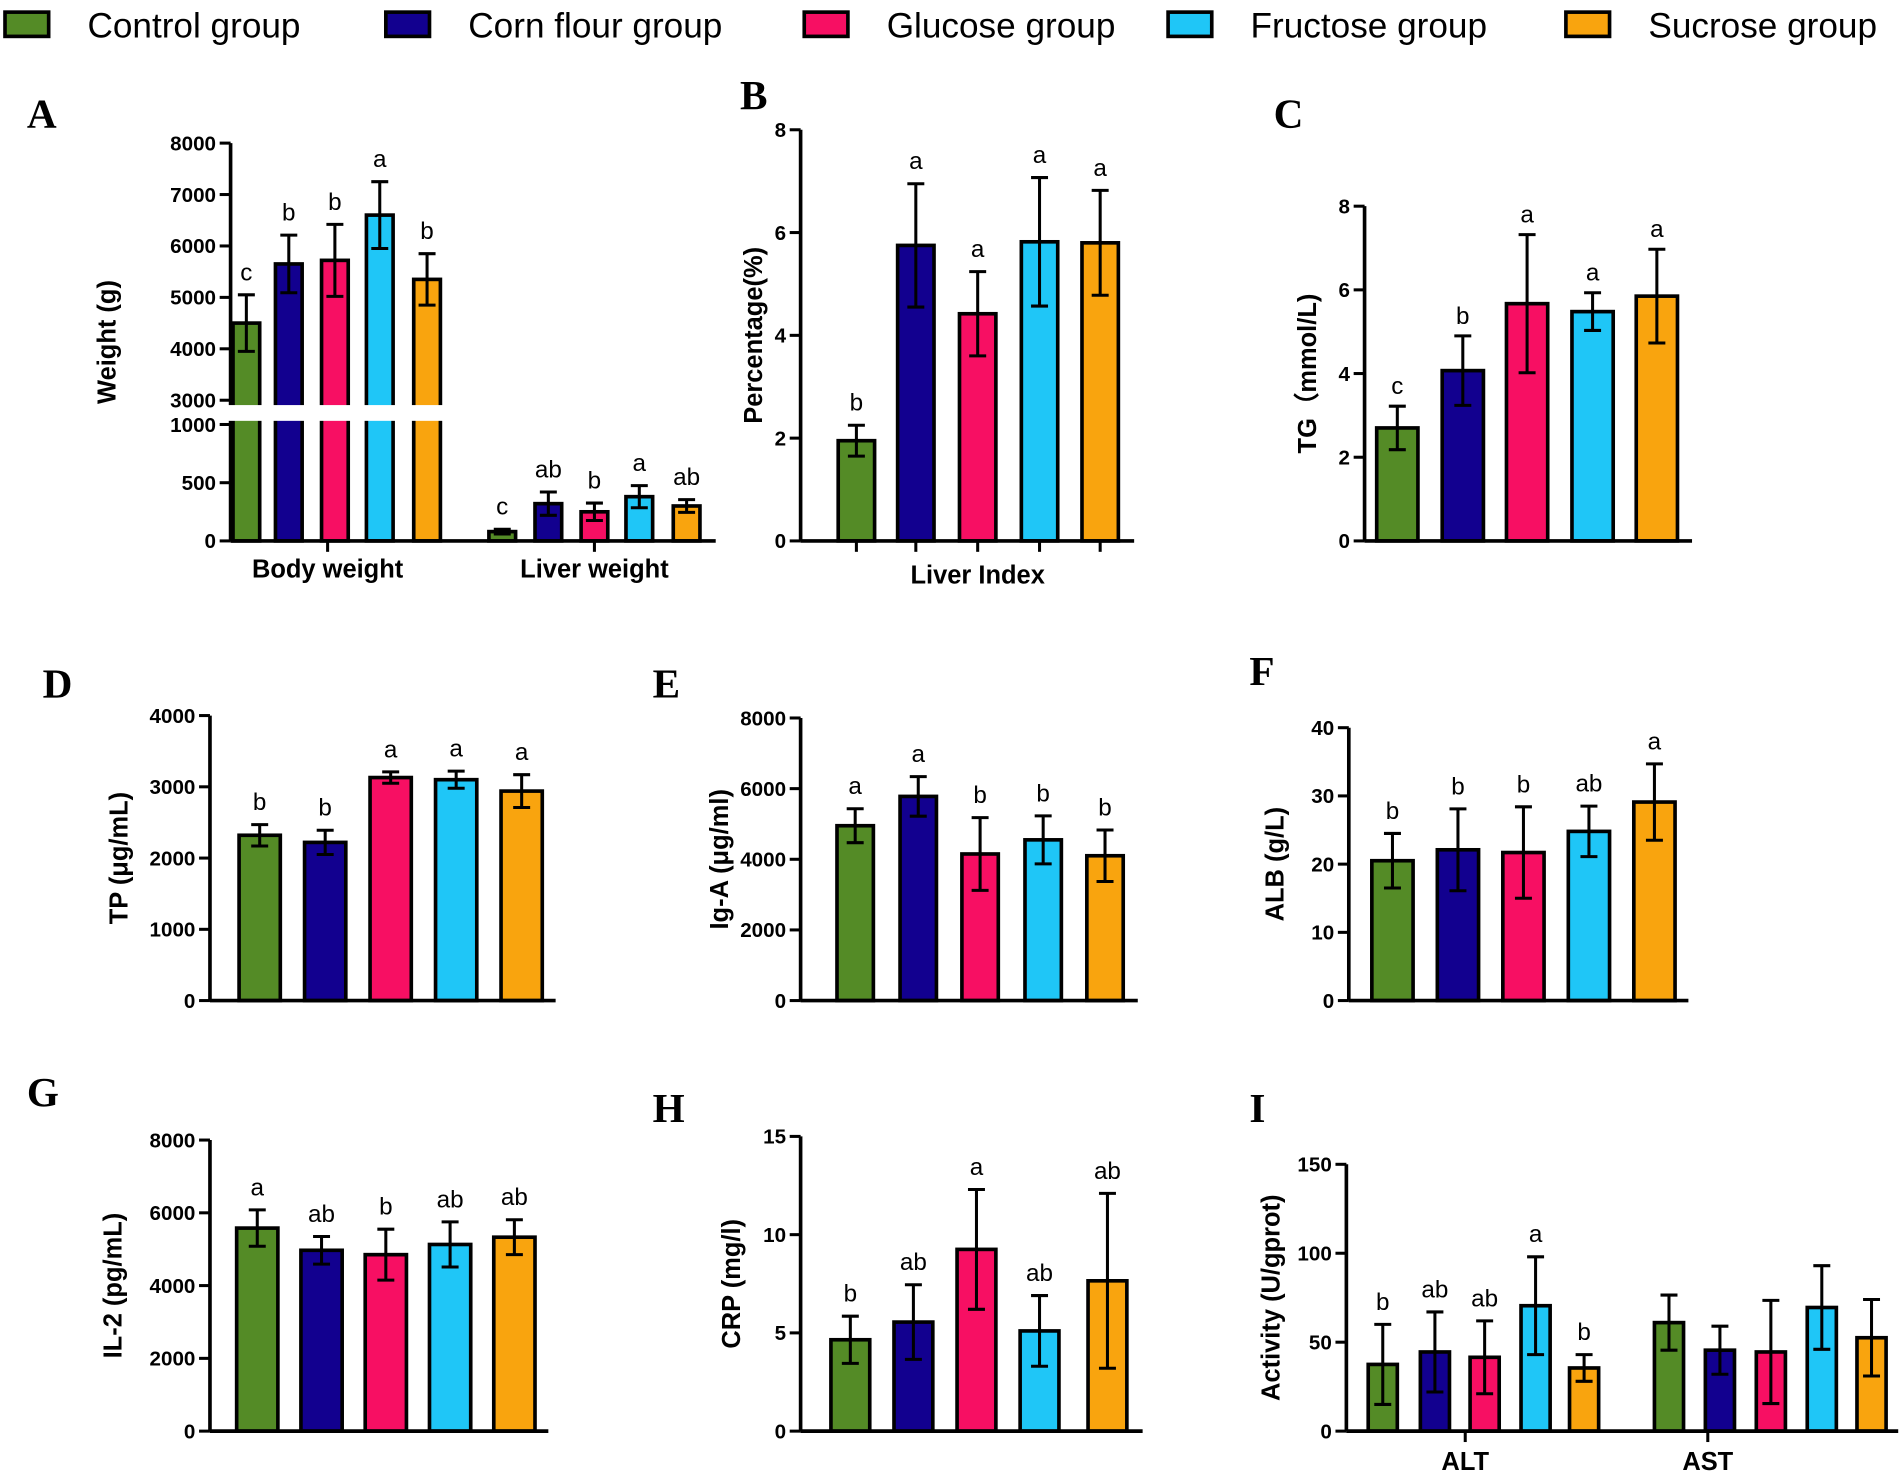  Describe the element at coordinates (1322, 864) in the screenshot. I see `y-tick-label: 20` at that location.